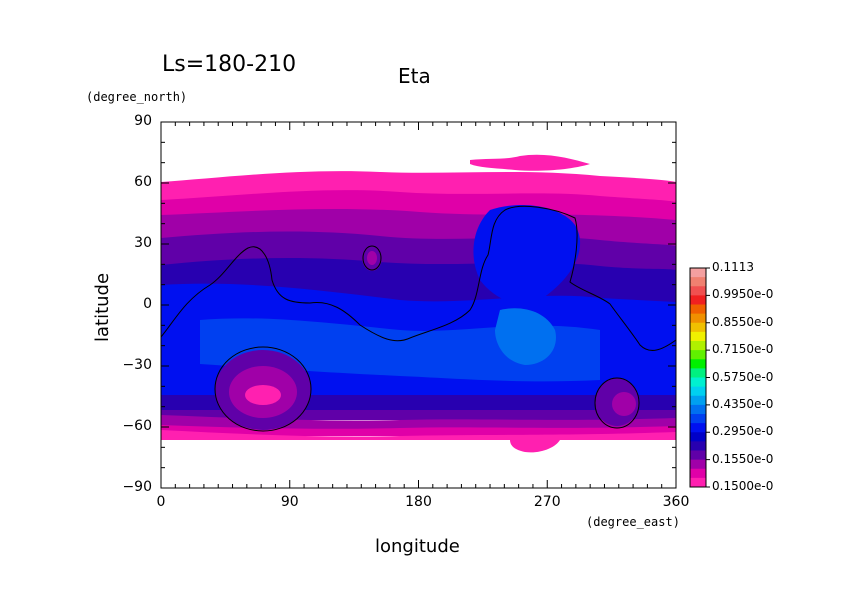 The width and height of the screenshot is (842, 595). I want to click on colorbar-label: 0.4350e-0, so click(743, 403).